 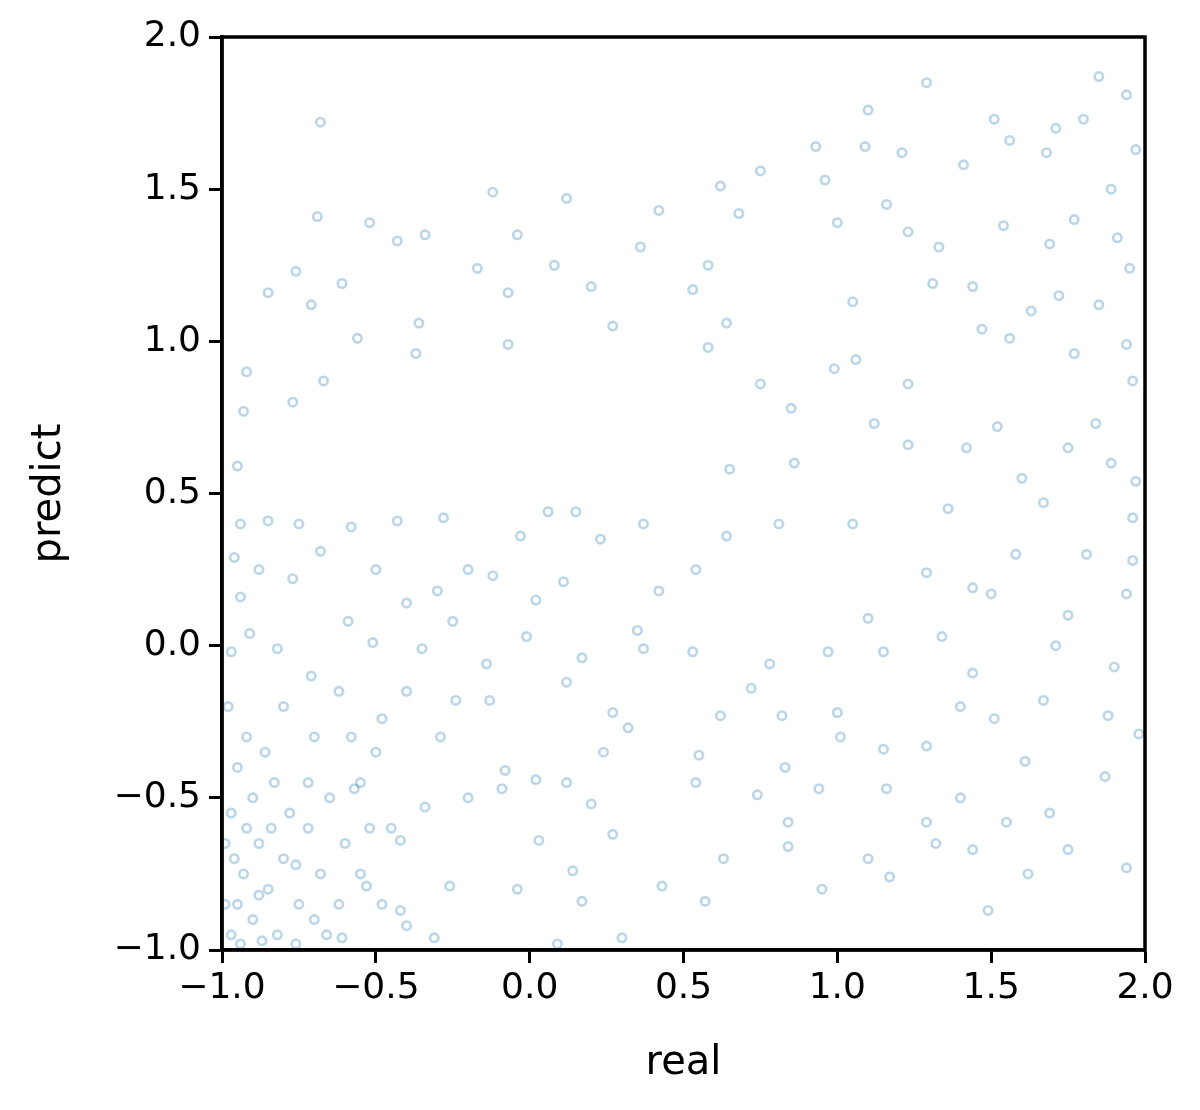 I want to click on x-tick-label: 2.0, so click(x=1145, y=985).